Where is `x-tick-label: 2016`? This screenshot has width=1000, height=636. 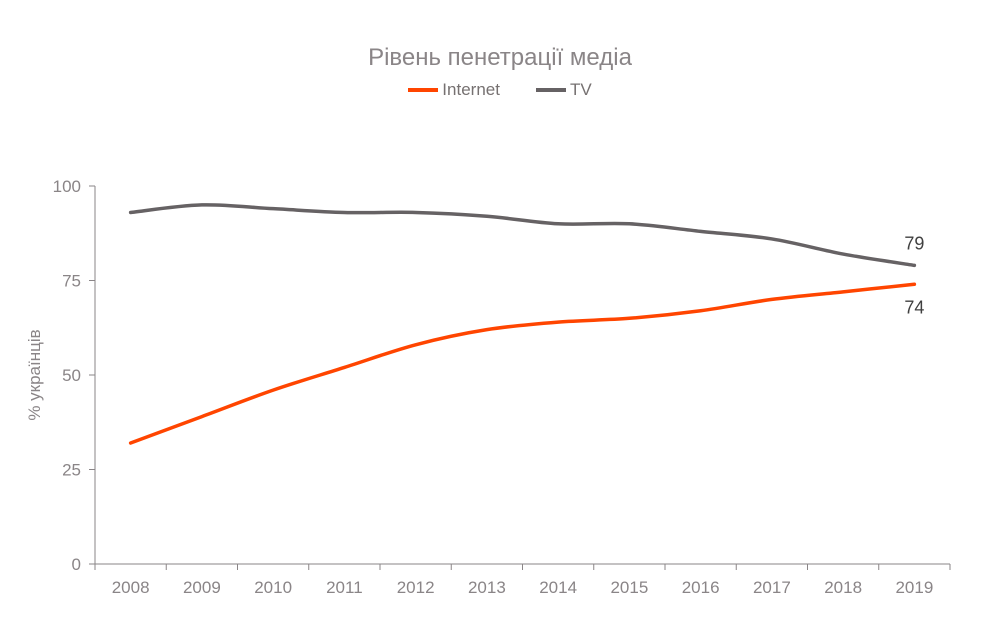 x-tick-label: 2016 is located at coordinates (701, 587).